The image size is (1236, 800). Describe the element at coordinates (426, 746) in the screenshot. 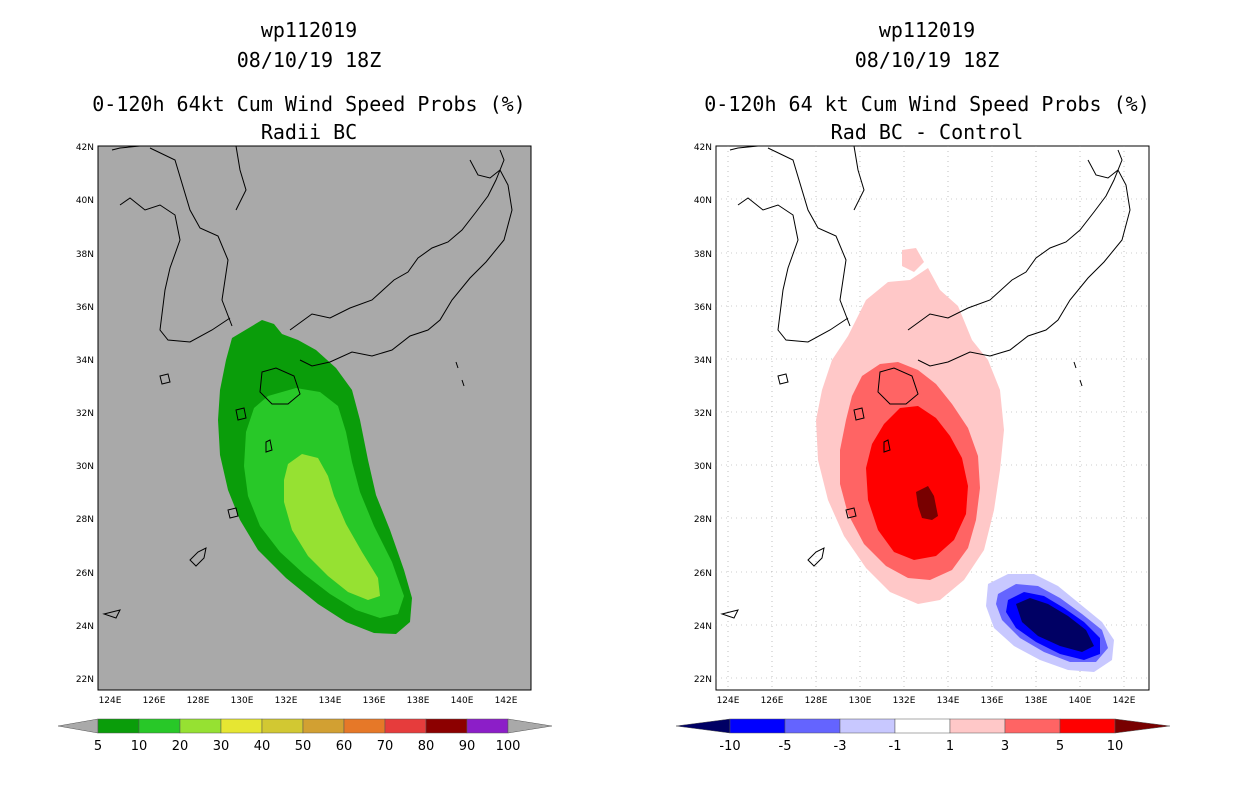

I see `left-legend-label: 80` at that location.